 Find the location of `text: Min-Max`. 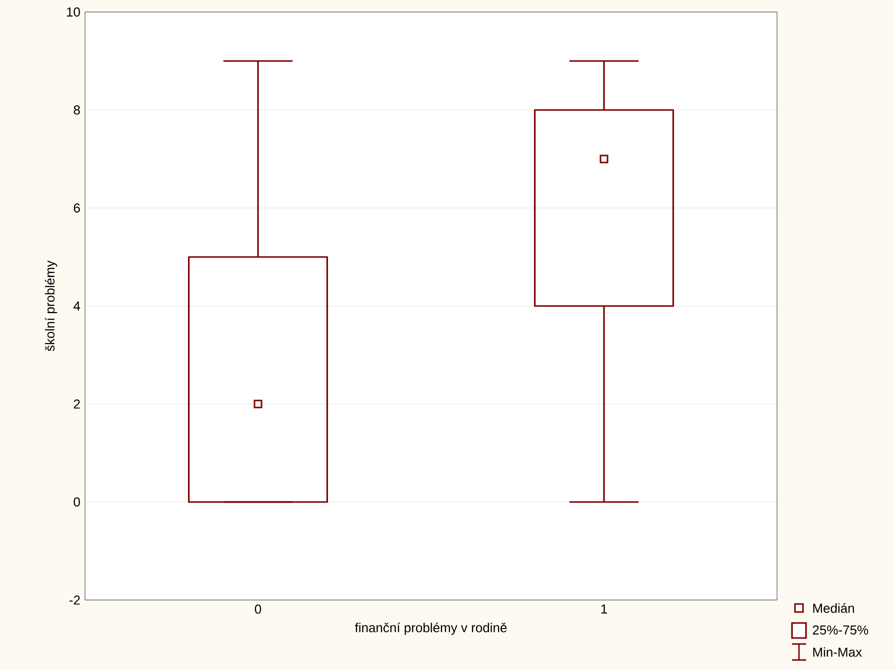

text: Min-Max is located at coordinates (837, 652).